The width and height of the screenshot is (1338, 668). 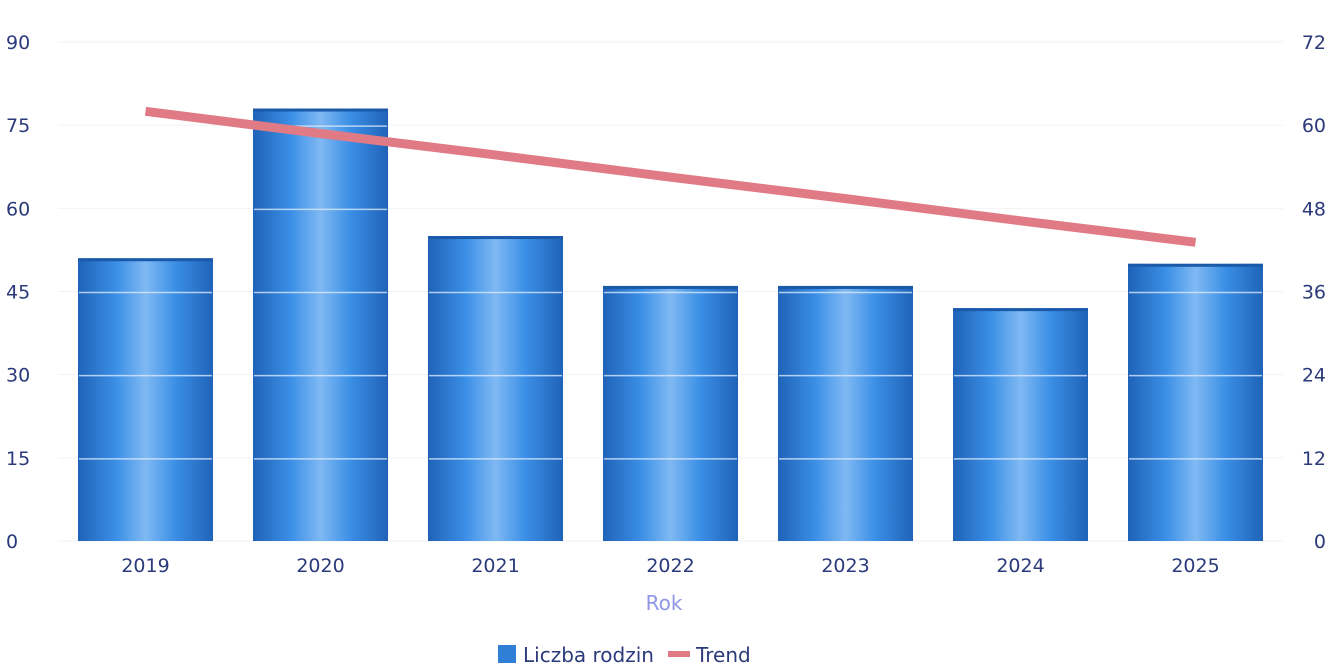 I want to click on bar-2020-cap, so click(x=320, y=110).